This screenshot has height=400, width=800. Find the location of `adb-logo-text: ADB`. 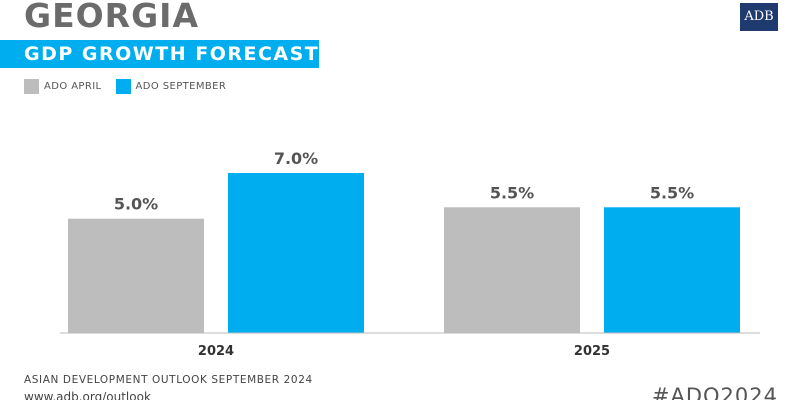

adb-logo-text: ADB is located at coordinates (759, 16).